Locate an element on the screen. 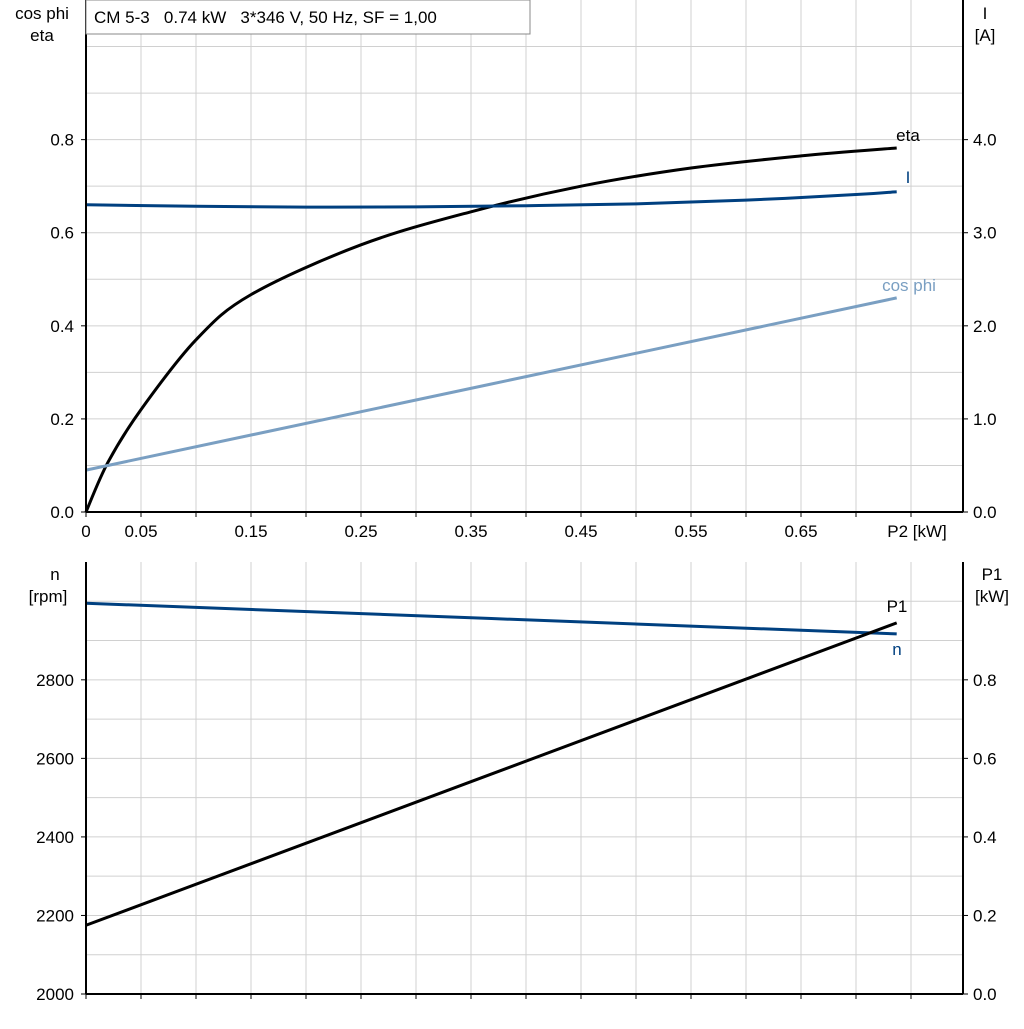  right-tick-label: 0.4 is located at coordinates (985, 837).